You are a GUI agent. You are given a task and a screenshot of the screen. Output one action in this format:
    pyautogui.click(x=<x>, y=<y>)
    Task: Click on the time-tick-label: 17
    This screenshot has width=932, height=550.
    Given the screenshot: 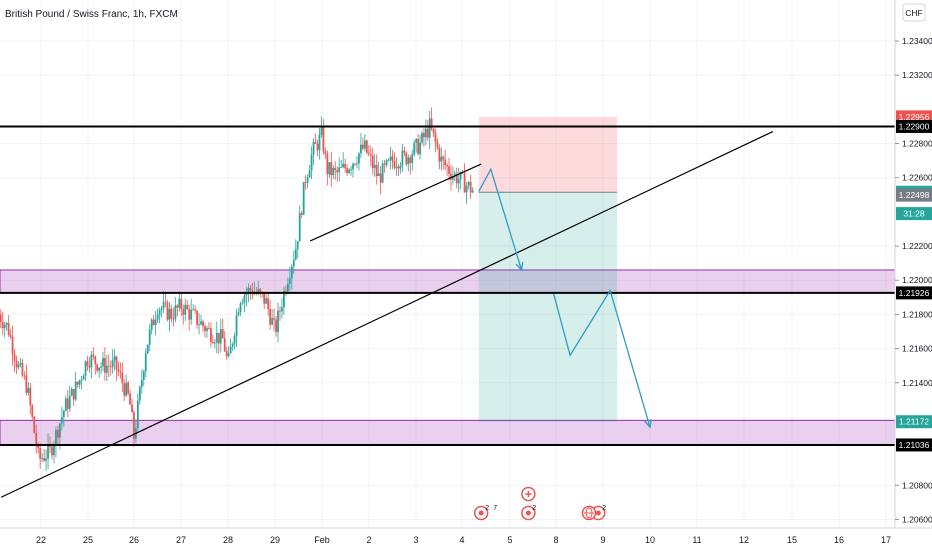 What is the action you would take?
    pyautogui.click(x=886, y=540)
    